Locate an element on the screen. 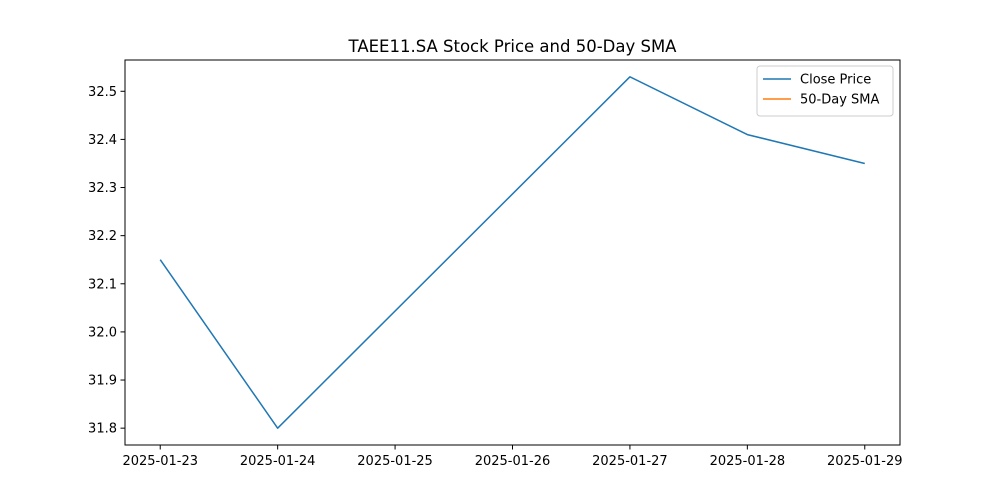 The image size is (1000, 500). x-tick-label: 2025-01-24 is located at coordinates (278, 461).